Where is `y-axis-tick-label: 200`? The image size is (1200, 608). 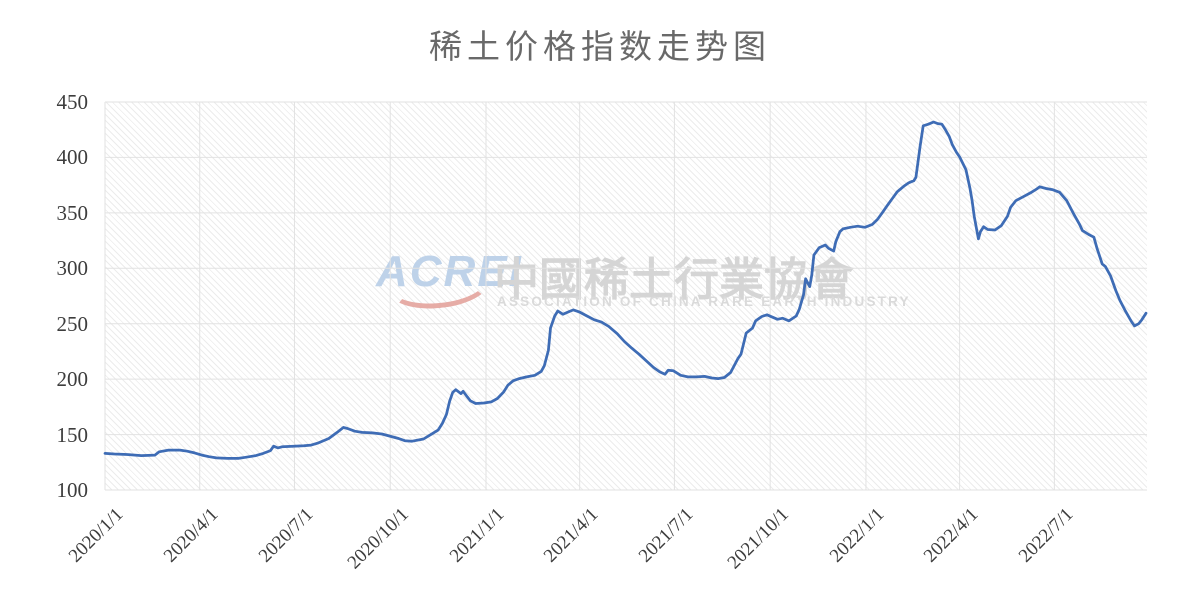
y-axis-tick-label: 200 is located at coordinates (72, 379).